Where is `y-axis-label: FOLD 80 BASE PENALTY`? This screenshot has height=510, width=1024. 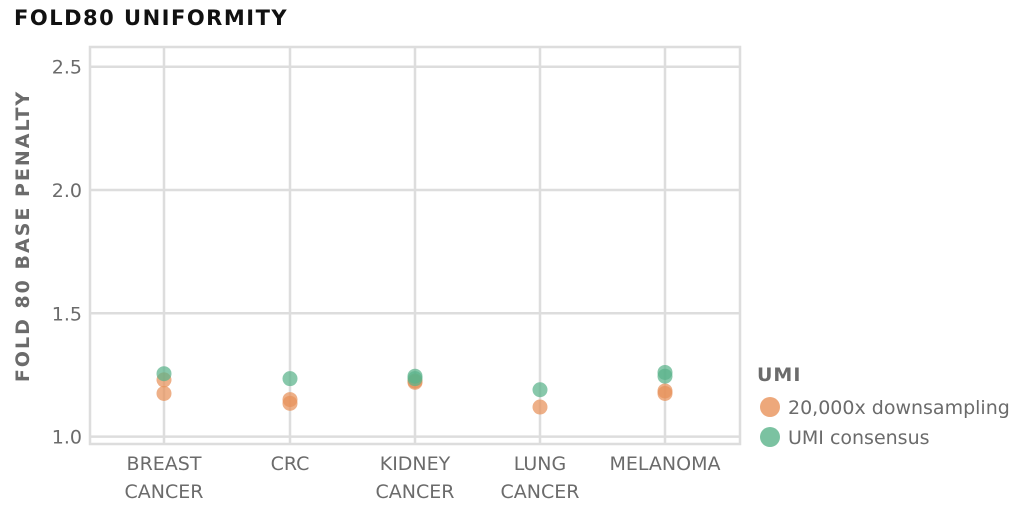
y-axis-label: FOLD 80 BASE PENALTY is located at coordinates (23, 236).